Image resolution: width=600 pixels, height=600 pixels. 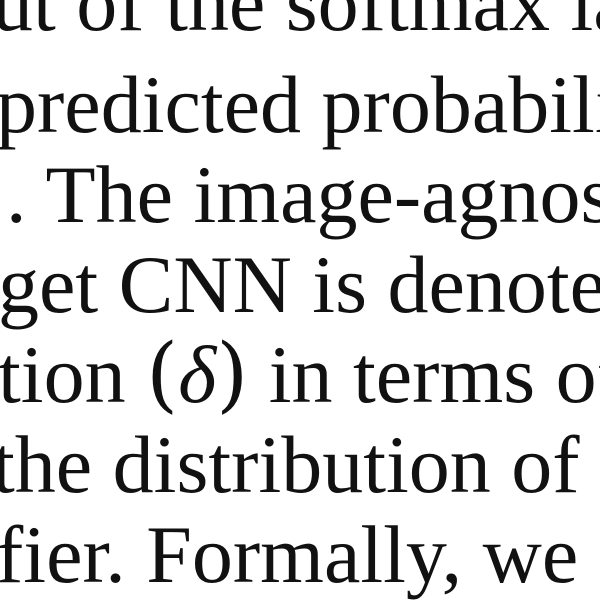 What do you see at coordinates (232, 374) in the screenshot?
I see `math-close-paren: )` at bounding box center [232, 374].